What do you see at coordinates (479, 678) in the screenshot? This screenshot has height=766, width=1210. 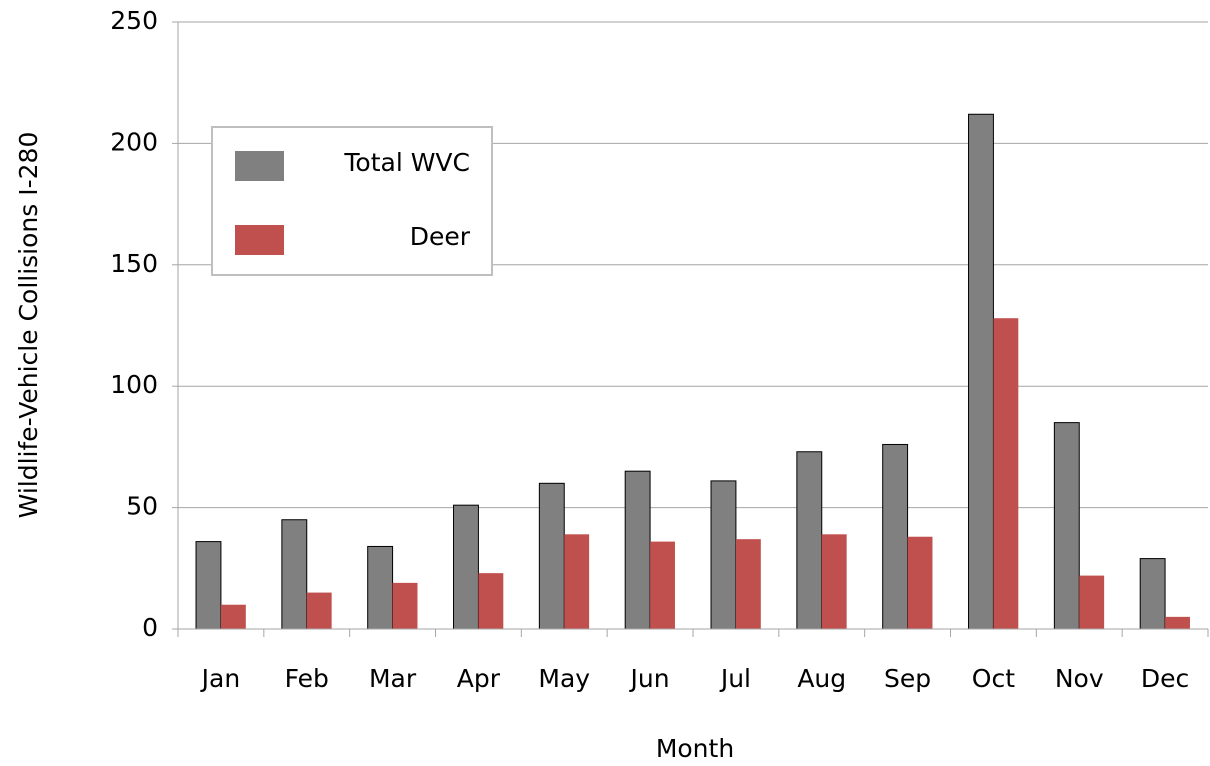 I see `x-tick-label: Apr` at bounding box center [479, 678].